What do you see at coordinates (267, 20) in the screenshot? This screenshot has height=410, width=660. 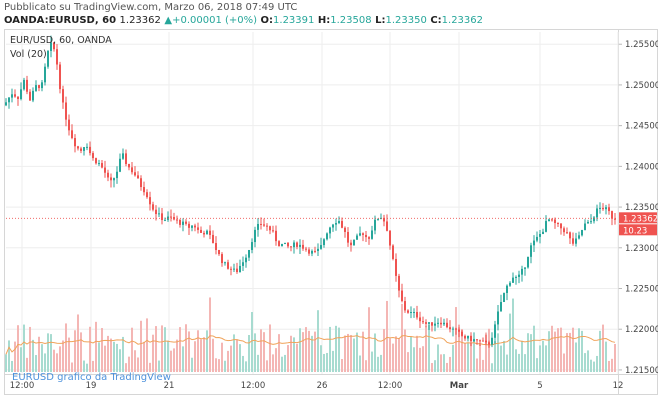 I see `open-label: O:` at bounding box center [267, 20].